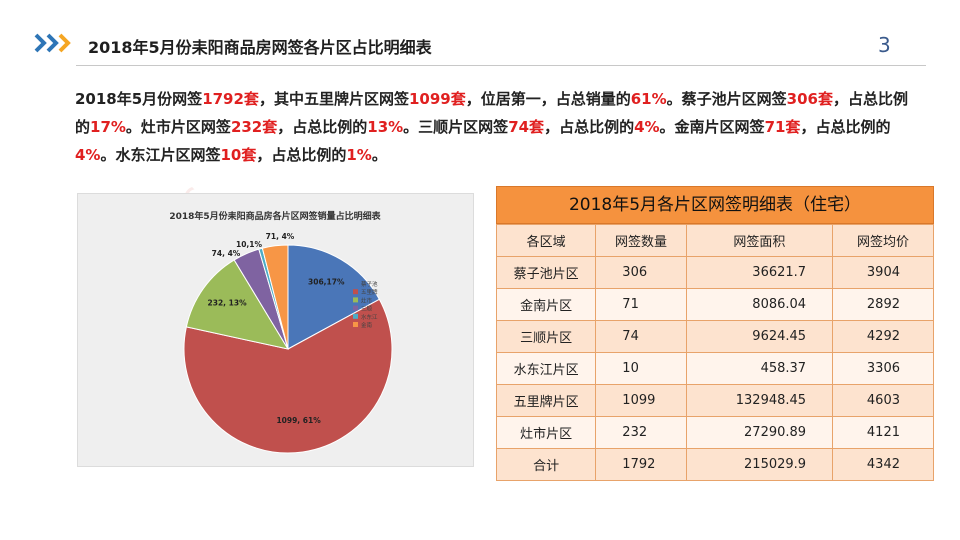  Describe the element at coordinates (326, 282) in the screenshot. I see `pie-data-label: 306,17%` at that location.